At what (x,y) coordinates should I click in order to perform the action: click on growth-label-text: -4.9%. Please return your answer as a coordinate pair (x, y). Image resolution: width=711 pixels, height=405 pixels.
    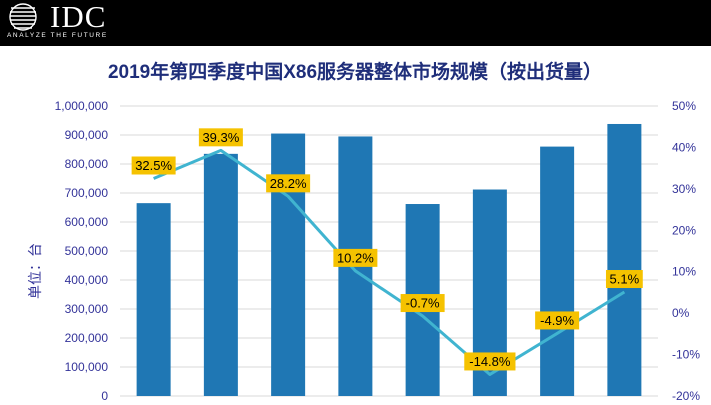
    Looking at the image, I should click on (557, 320).